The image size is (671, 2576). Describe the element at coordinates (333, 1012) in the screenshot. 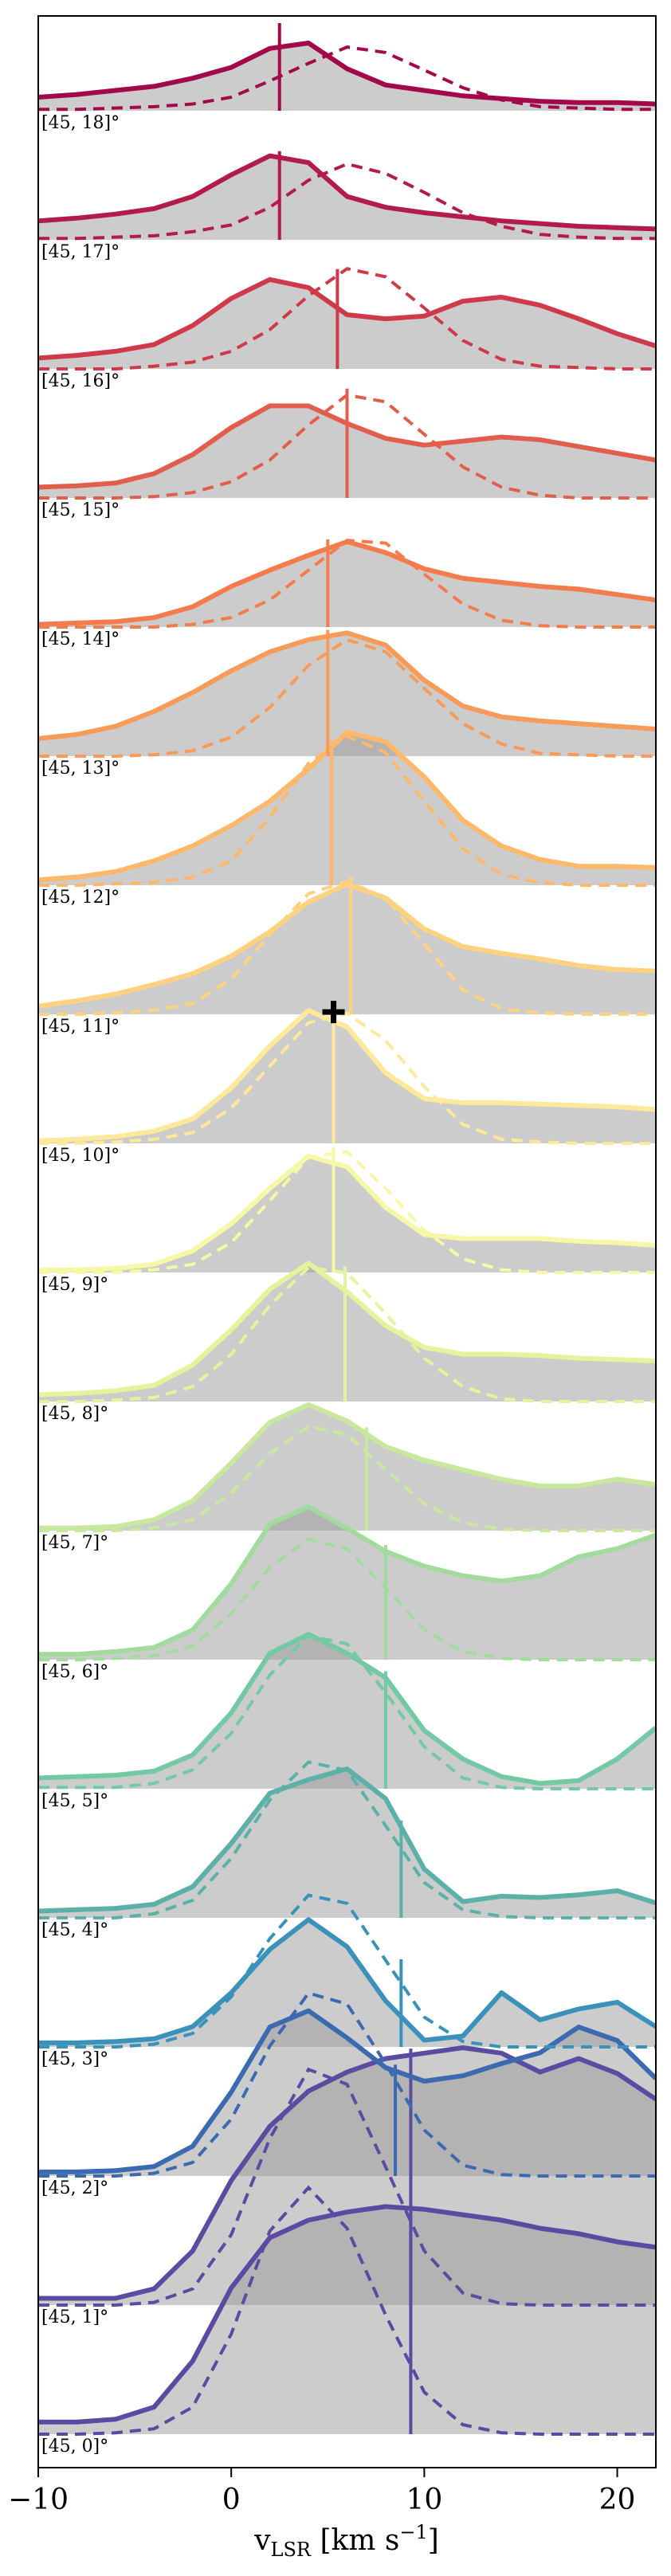

I see `selected-position-marker` at that location.